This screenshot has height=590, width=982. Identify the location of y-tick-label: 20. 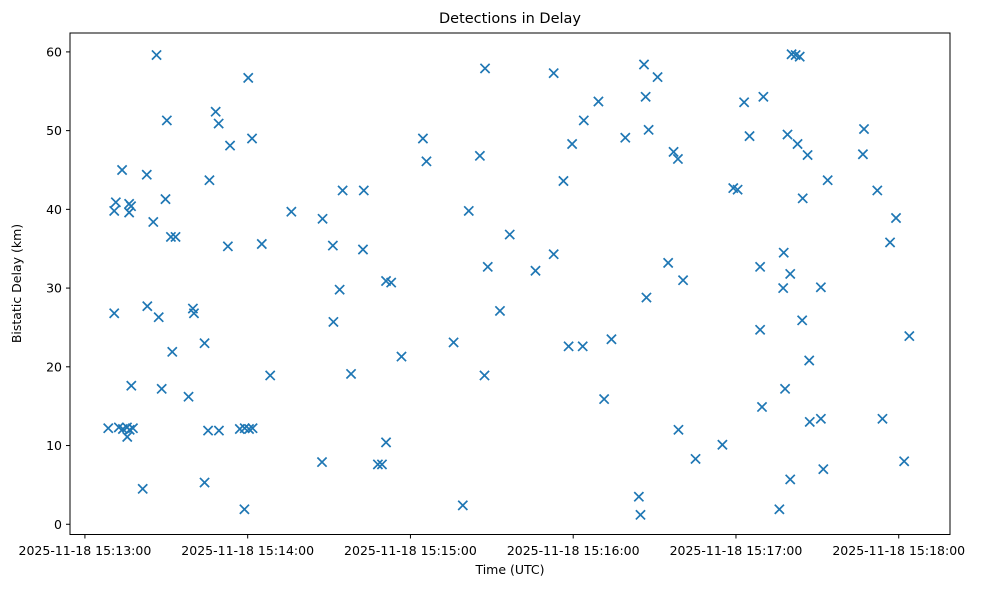
(54, 366).